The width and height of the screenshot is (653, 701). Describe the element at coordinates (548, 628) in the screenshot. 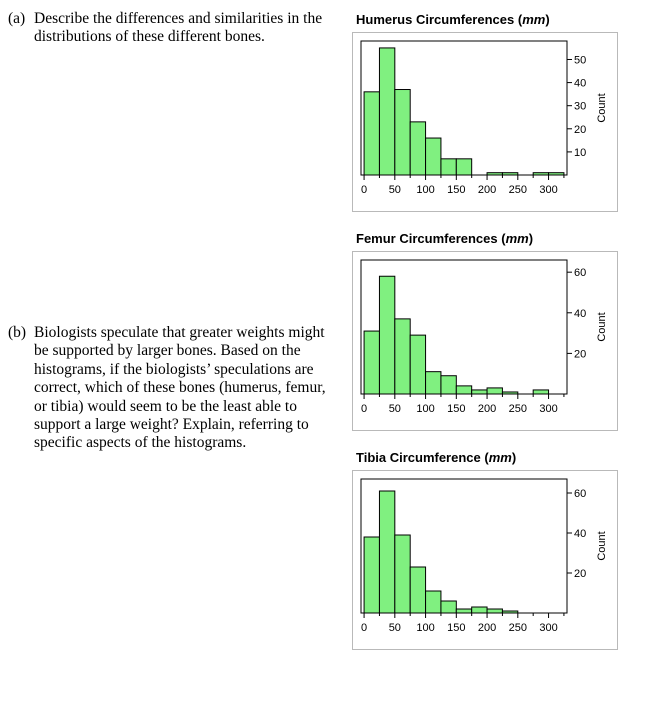

I see `tibia-x-tick-label: 300` at that location.